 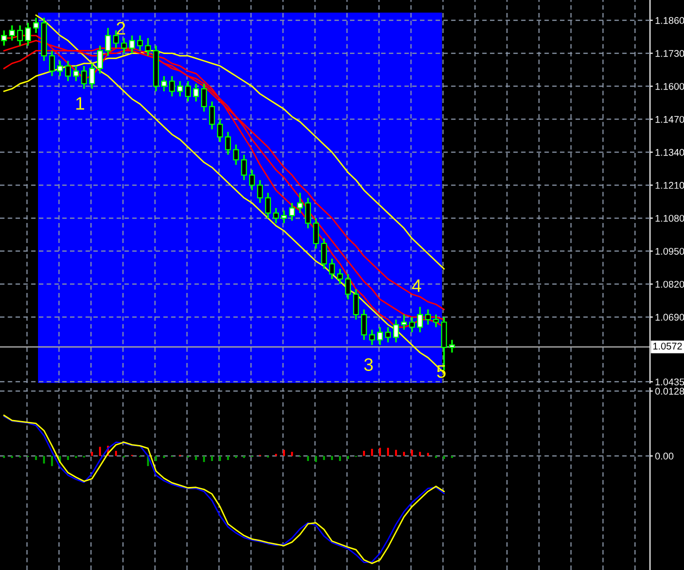 What do you see at coordinates (417, 285) in the screenshot?
I see `annotation: 4` at bounding box center [417, 285].